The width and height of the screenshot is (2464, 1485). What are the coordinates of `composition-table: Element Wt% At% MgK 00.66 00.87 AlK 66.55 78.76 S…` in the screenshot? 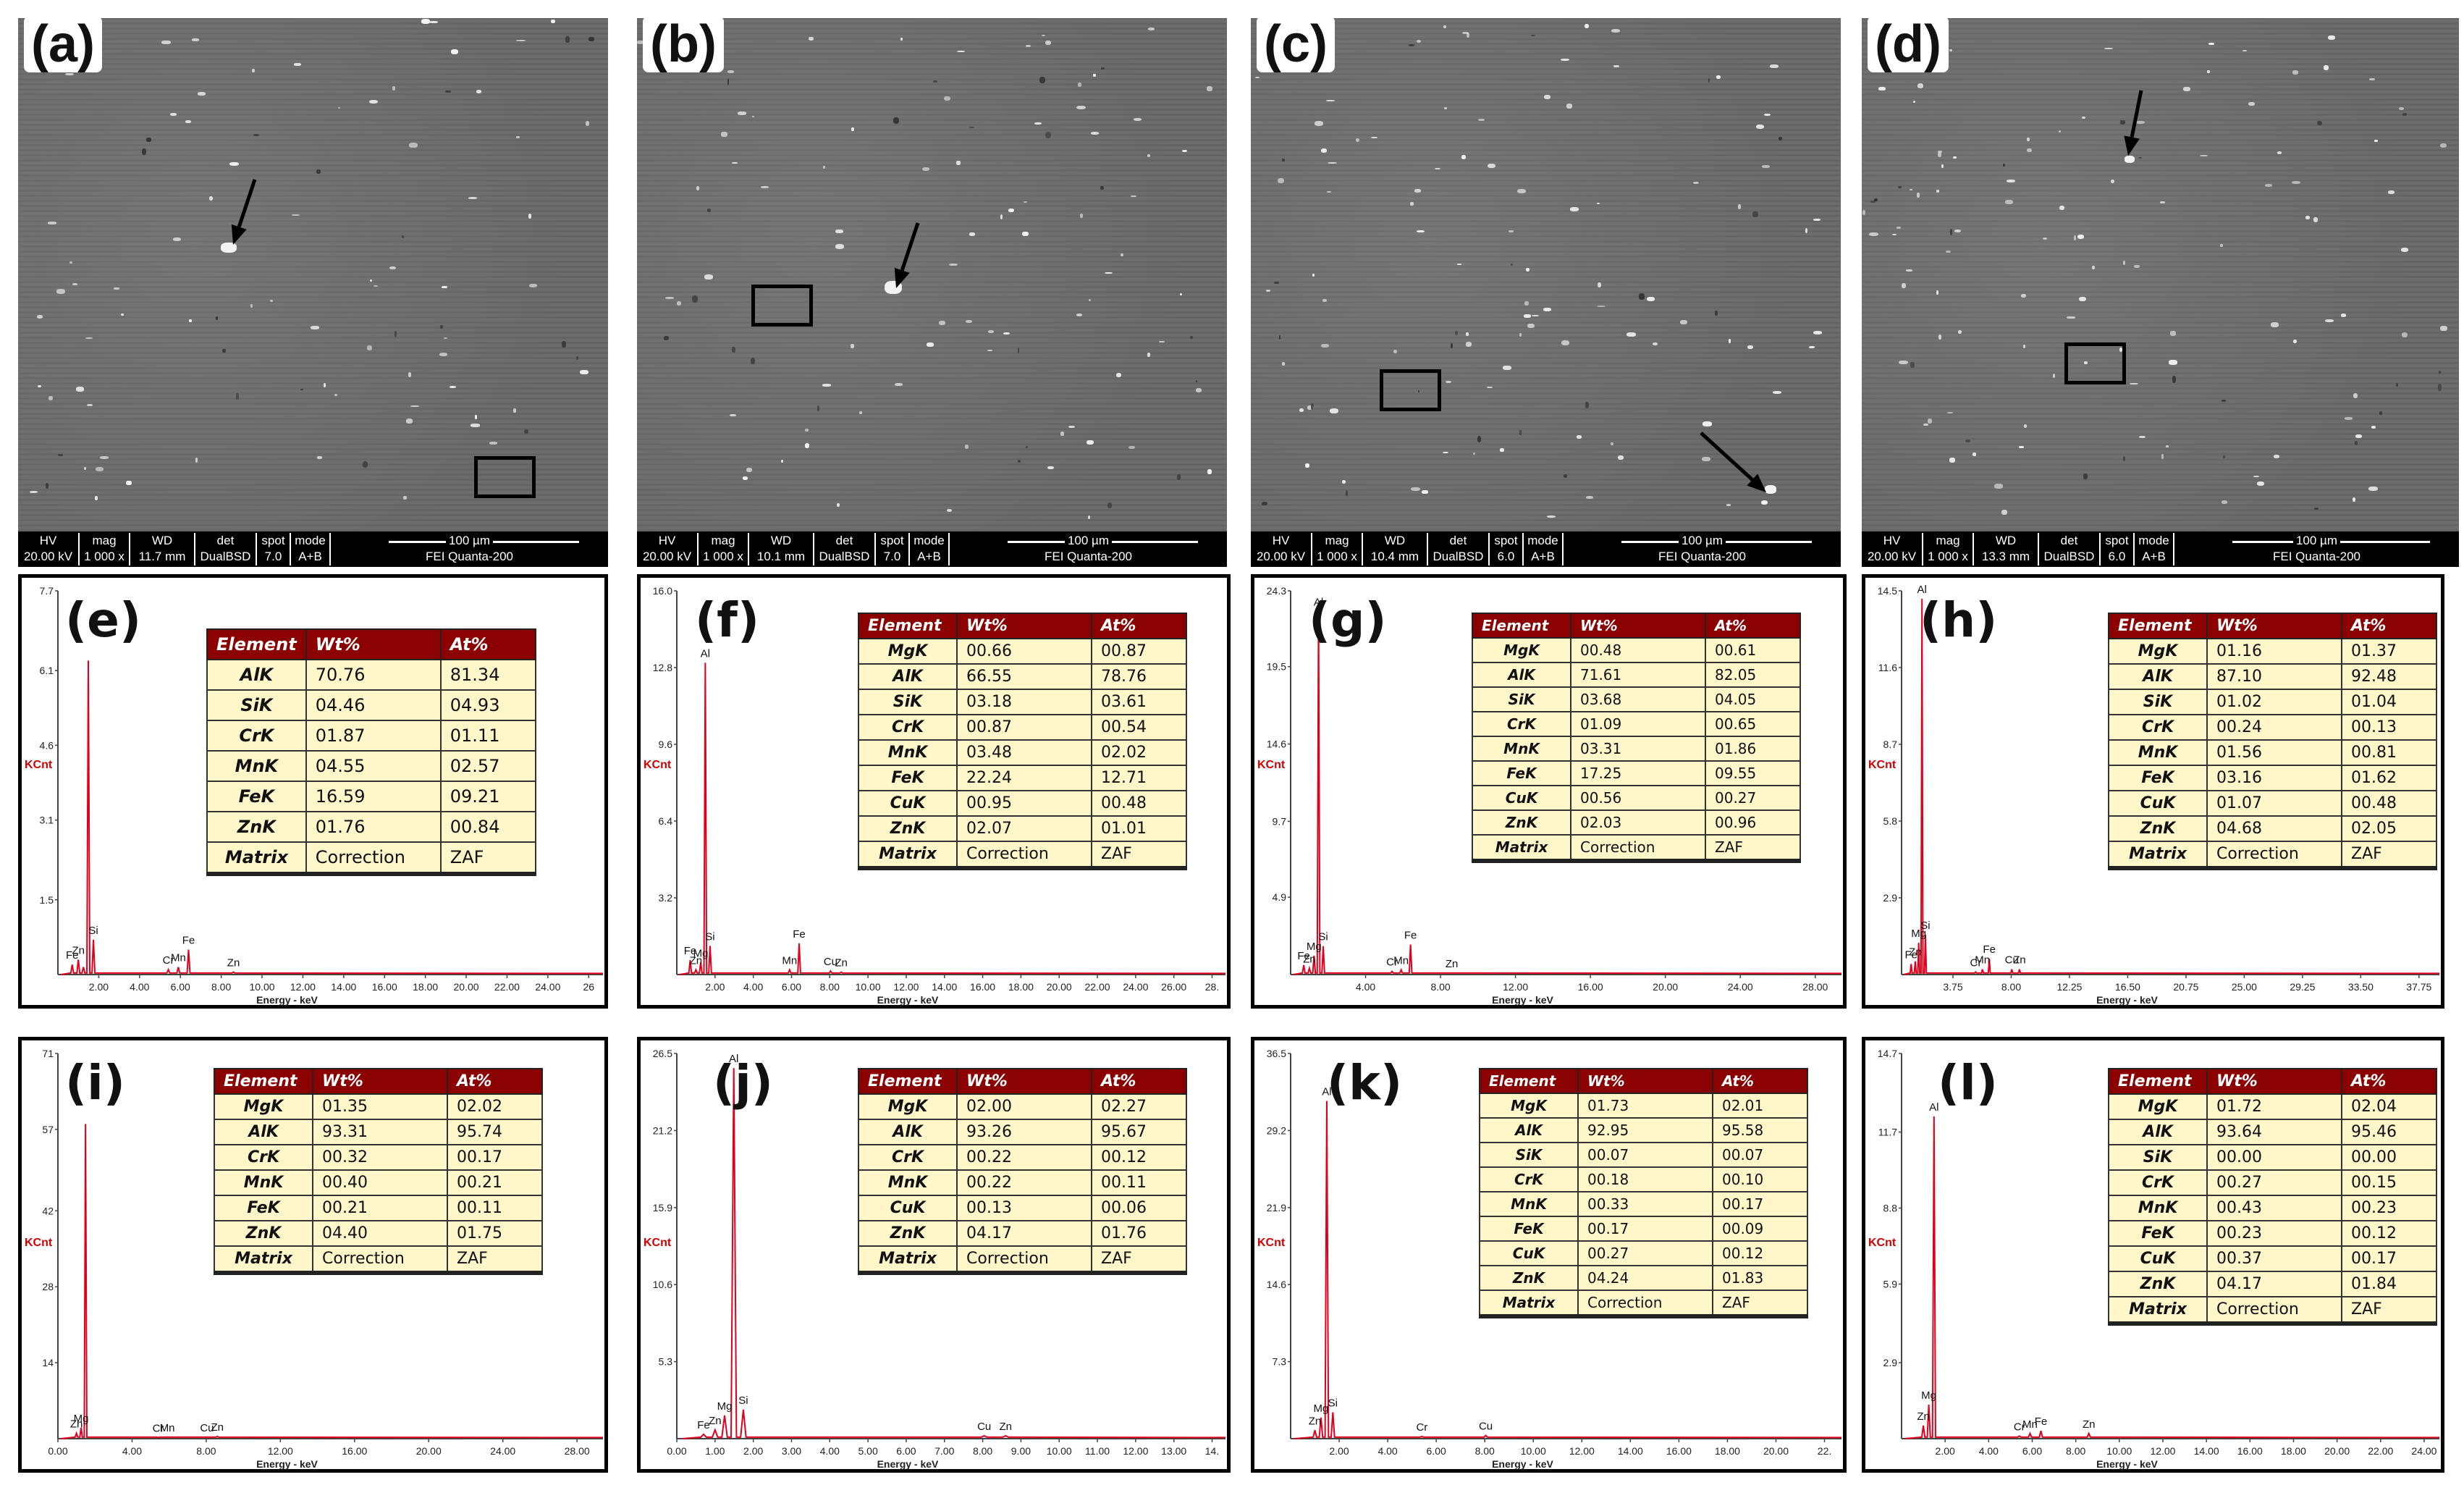 It's located at (1022, 741).